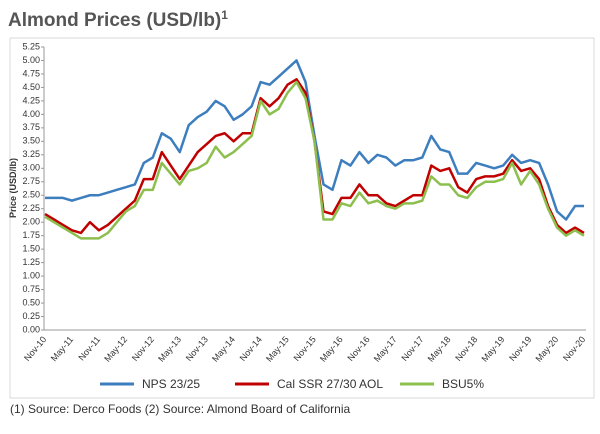 This screenshot has height=434, width=600. Describe the element at coordinates (35, 348) in the screenshot. I see `x-tick-label: Nov-10` at that location.